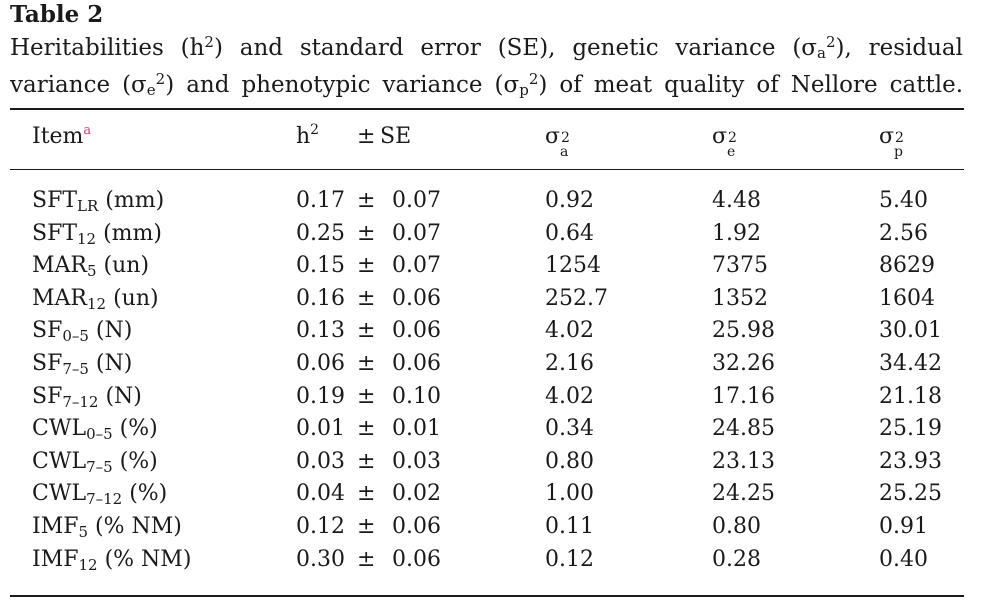  I want to click on cell-genetic-variance: 0.80, so click(569, 461).